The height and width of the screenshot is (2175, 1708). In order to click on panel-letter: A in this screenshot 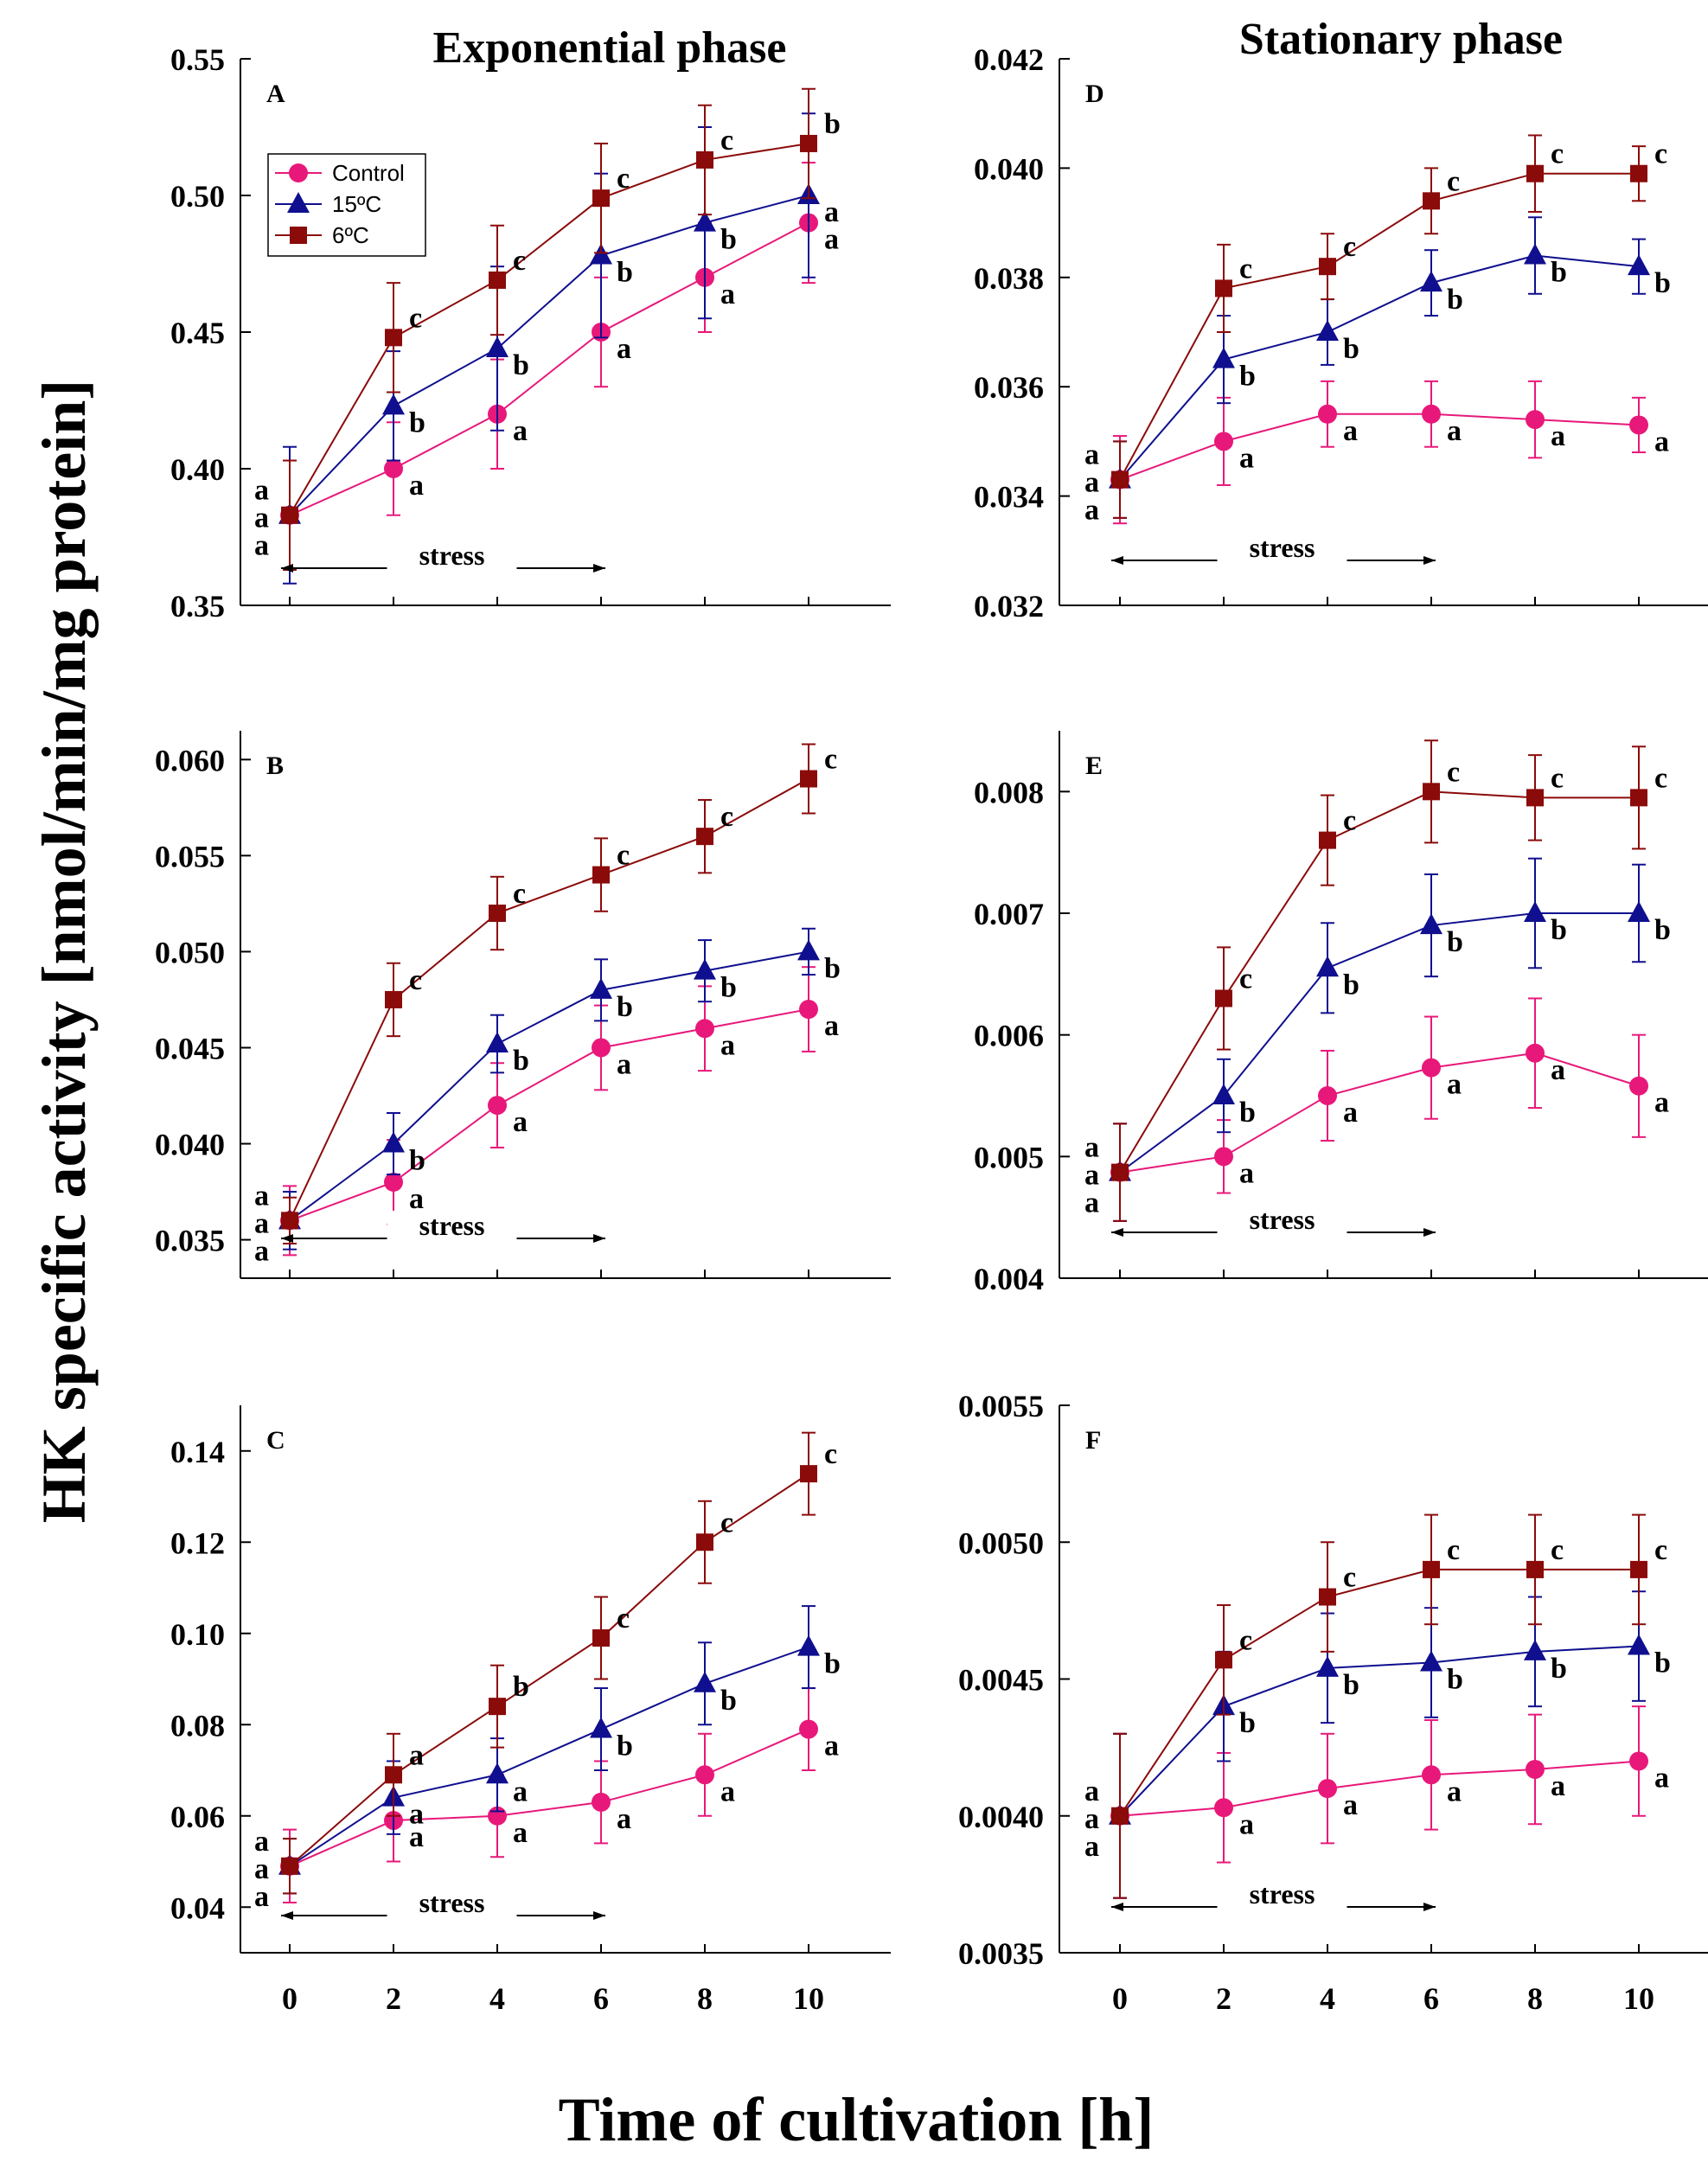, I will do `click(275, 94)`.